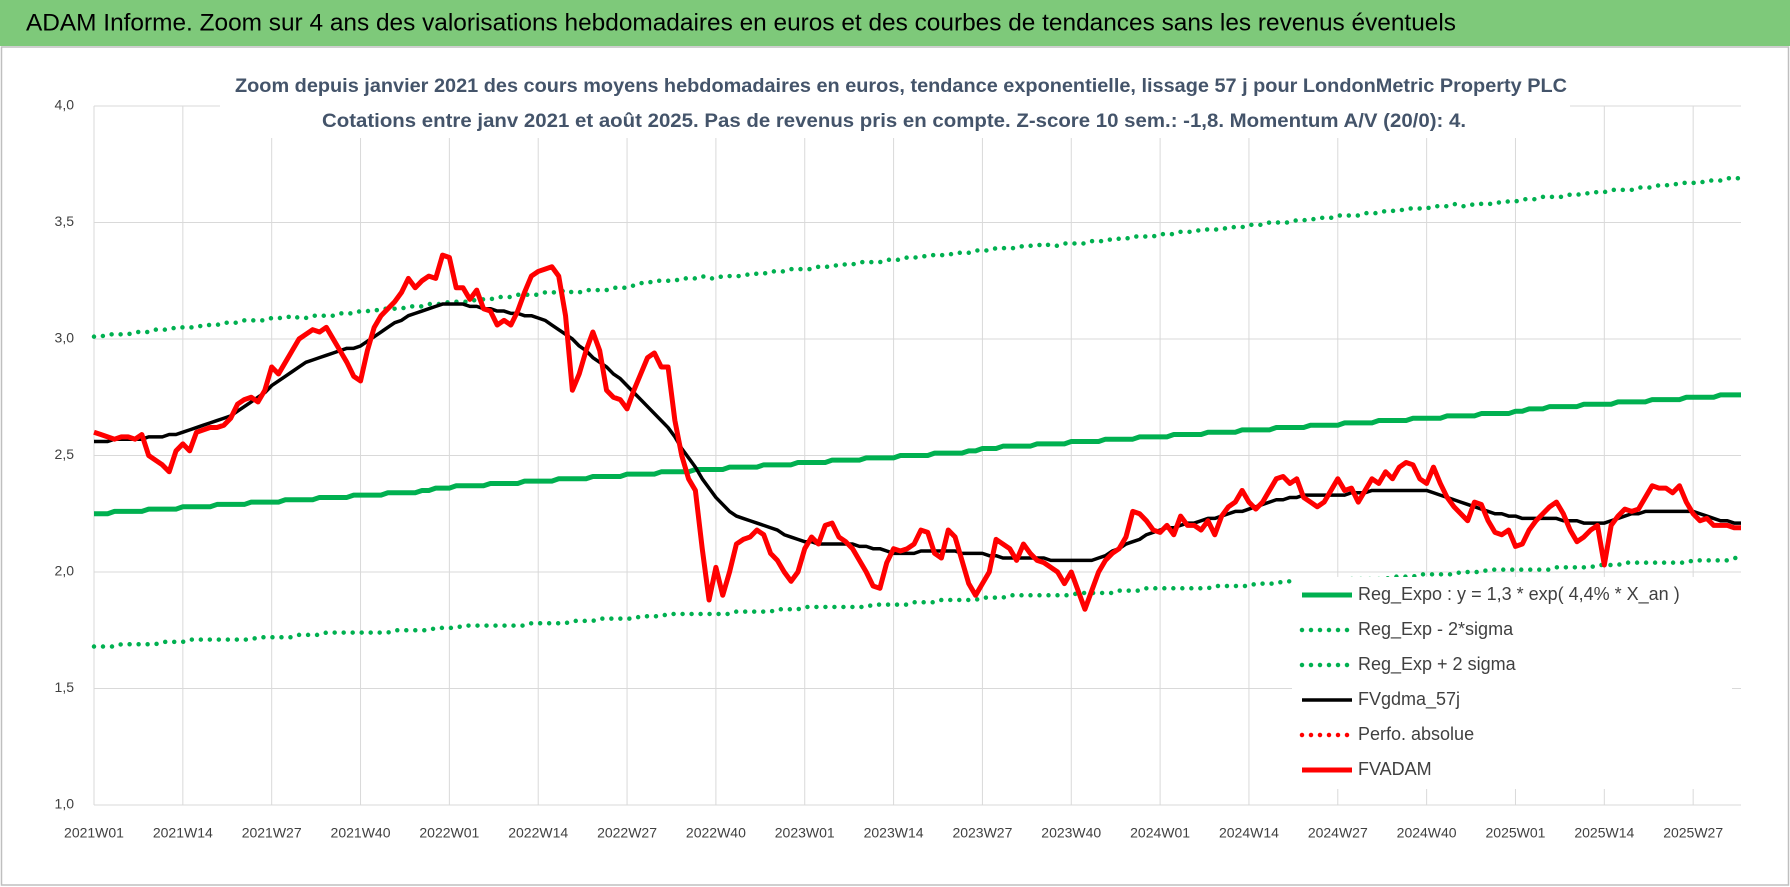 The height and width of the screenshot is (887, 1790). What do you see at coordinates (65, 454) in the screenshot?
I see `y-tick-label: 2,5` at bounding box center [65, 454].